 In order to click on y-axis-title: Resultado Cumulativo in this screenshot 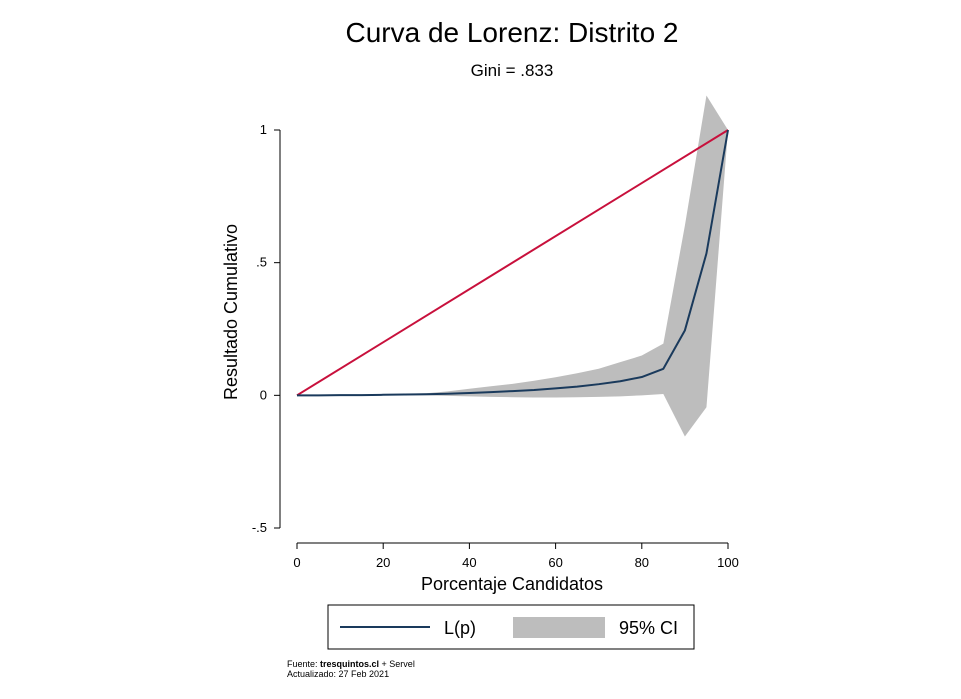, I will do `click(231, 312)`.